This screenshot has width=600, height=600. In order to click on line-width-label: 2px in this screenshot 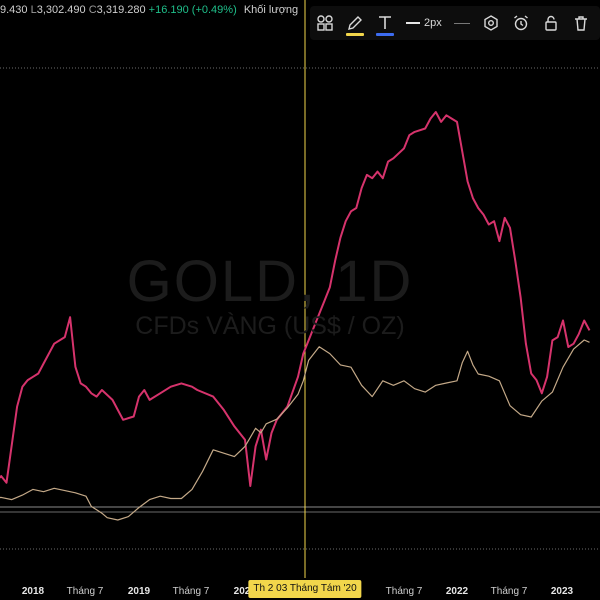, I will do `click(433, 23)`.